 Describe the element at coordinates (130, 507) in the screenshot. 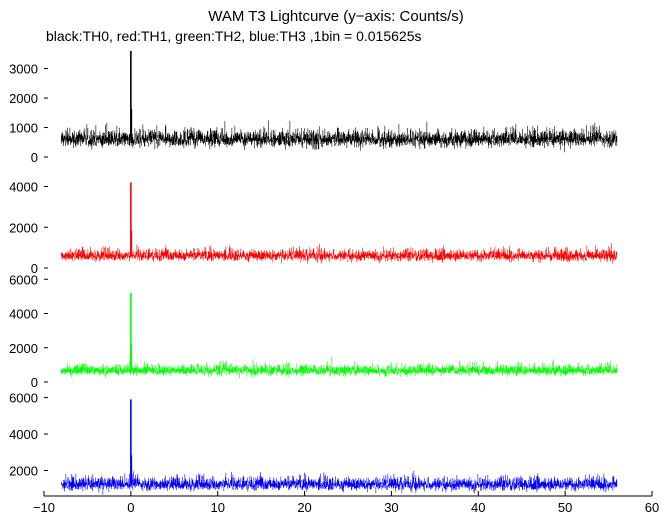

I see `x-tick-label: 0` at that location.